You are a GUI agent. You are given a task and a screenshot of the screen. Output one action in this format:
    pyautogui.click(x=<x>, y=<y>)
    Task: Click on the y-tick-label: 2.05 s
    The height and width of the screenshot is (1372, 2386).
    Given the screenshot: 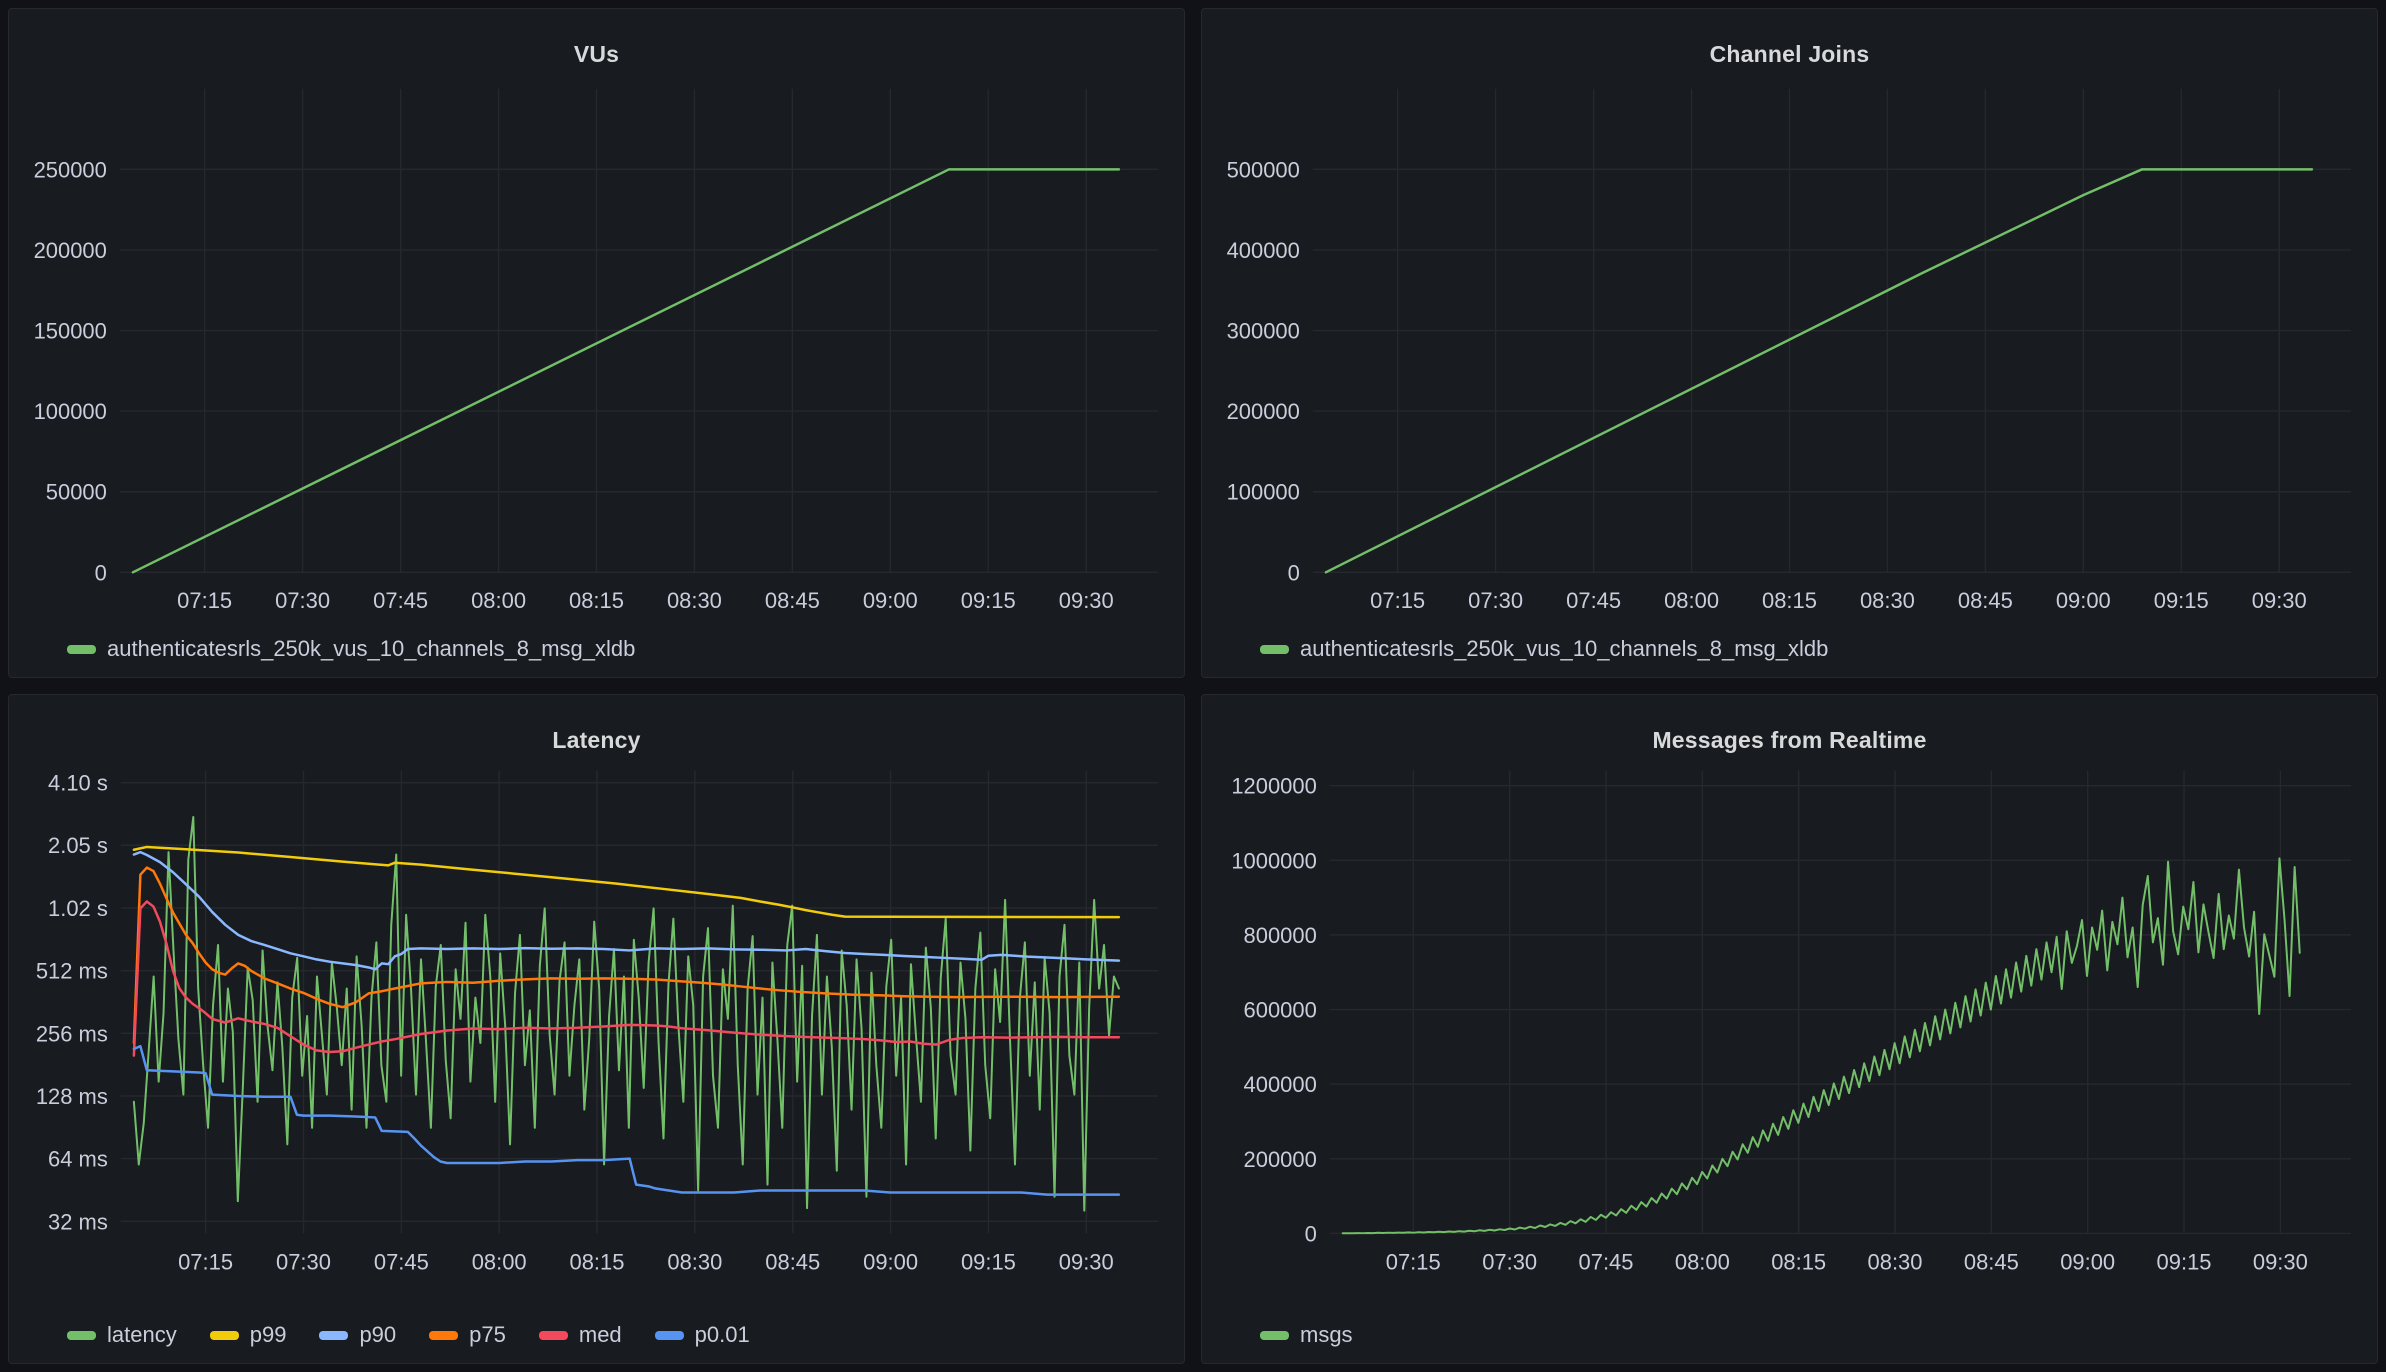 What is the action you would take?
    pyautogui.click(x=78, y=845)
    